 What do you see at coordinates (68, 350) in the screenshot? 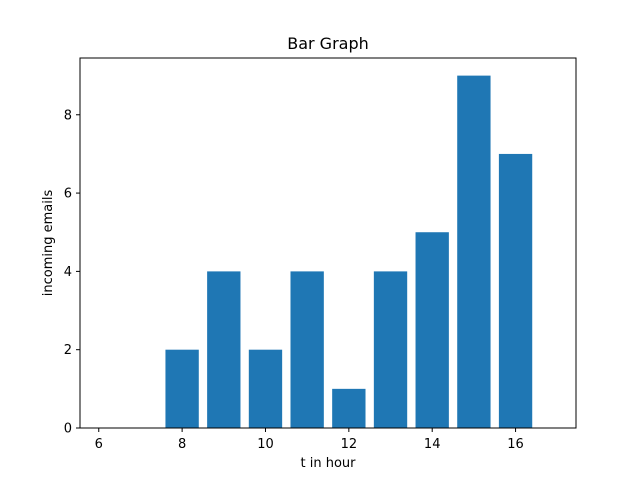
I see `y-tick-label: 2` at bounding box center [68, 350].